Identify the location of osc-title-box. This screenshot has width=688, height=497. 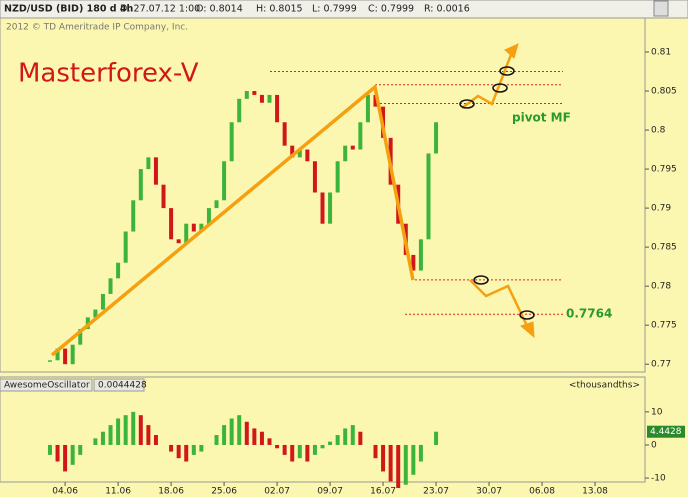
(46, 385).